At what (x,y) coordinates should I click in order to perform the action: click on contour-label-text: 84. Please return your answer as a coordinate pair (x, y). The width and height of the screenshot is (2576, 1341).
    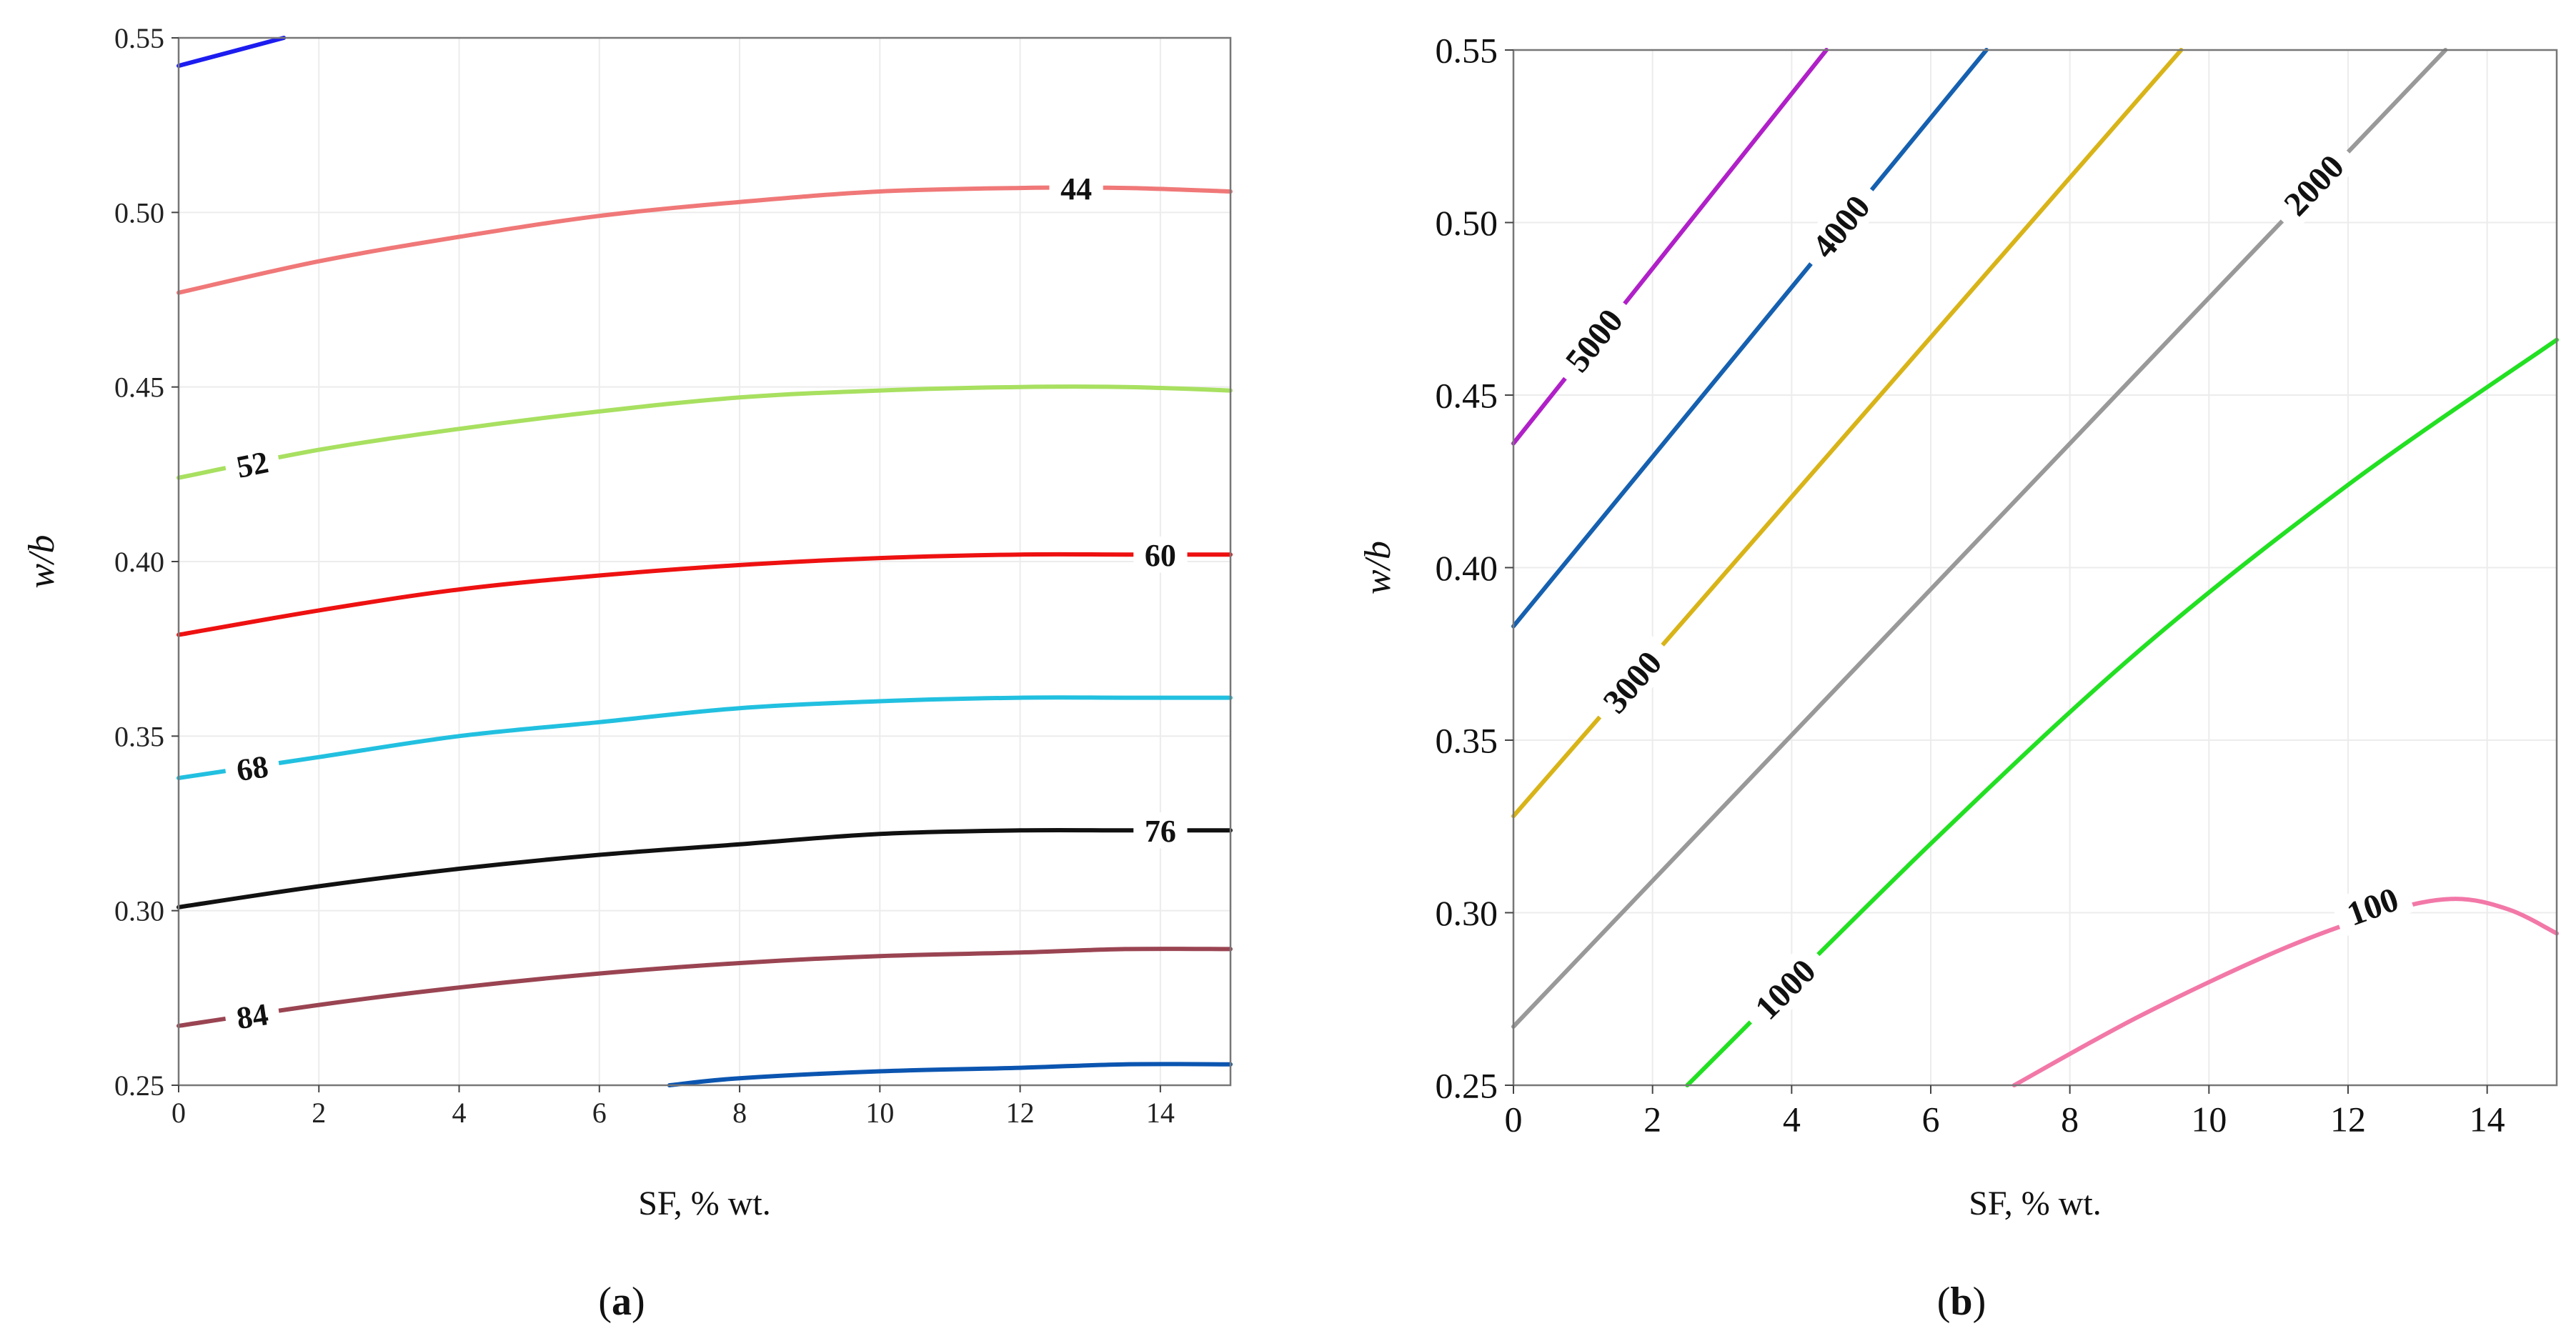
    Looking at the image, I should click on (252, 1016).